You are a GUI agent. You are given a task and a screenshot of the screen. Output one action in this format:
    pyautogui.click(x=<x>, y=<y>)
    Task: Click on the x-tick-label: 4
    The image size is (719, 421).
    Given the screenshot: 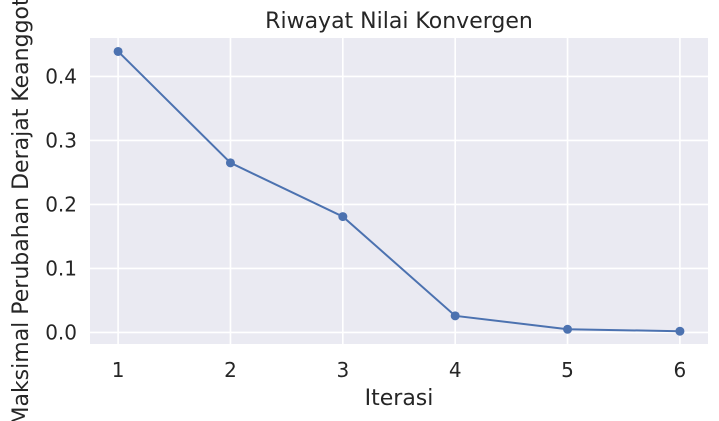 What is the action you would take?
    pyautogui.click(x=455, y=370)
    